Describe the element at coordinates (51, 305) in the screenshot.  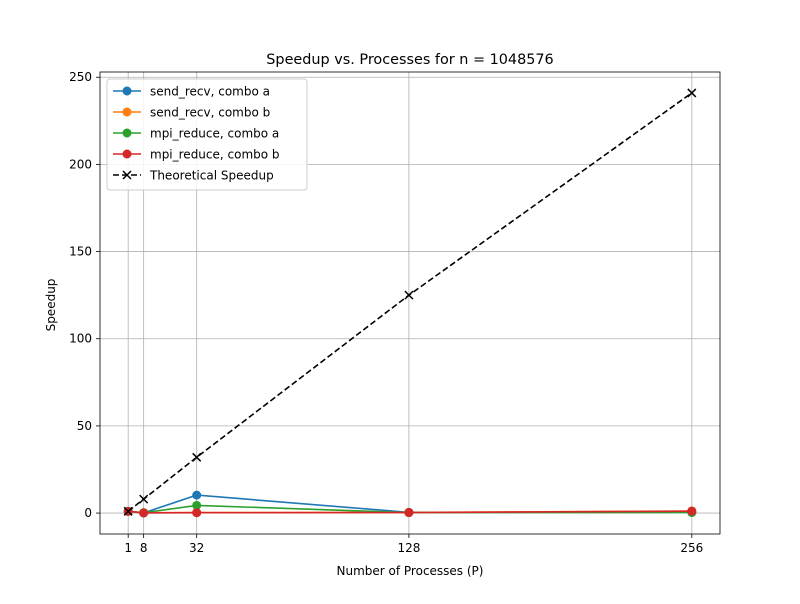
I see `y-axis-label: Speedup` at that location.